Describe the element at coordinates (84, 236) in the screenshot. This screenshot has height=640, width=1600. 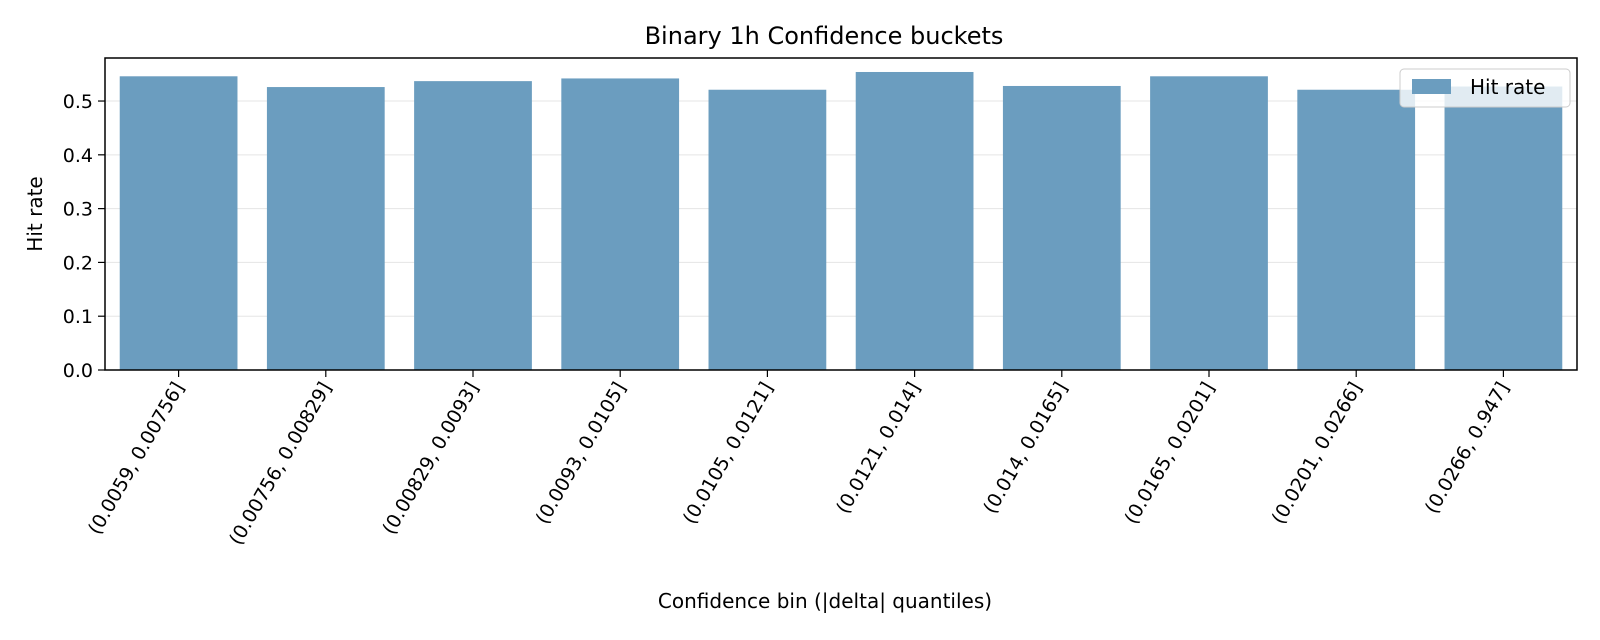
I see `y-axis: 0.0 0.1 0.2 0.3 0.4 0.5` at that location.